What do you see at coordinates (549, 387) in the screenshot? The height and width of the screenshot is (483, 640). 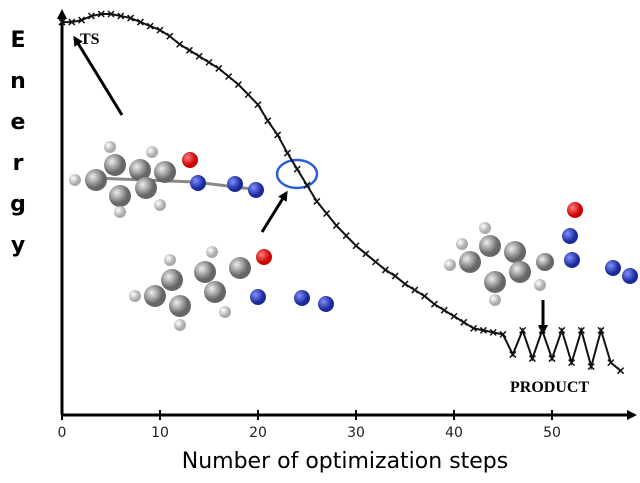 I see `annotation: PRODUCT` at bounding box center [549, 387].